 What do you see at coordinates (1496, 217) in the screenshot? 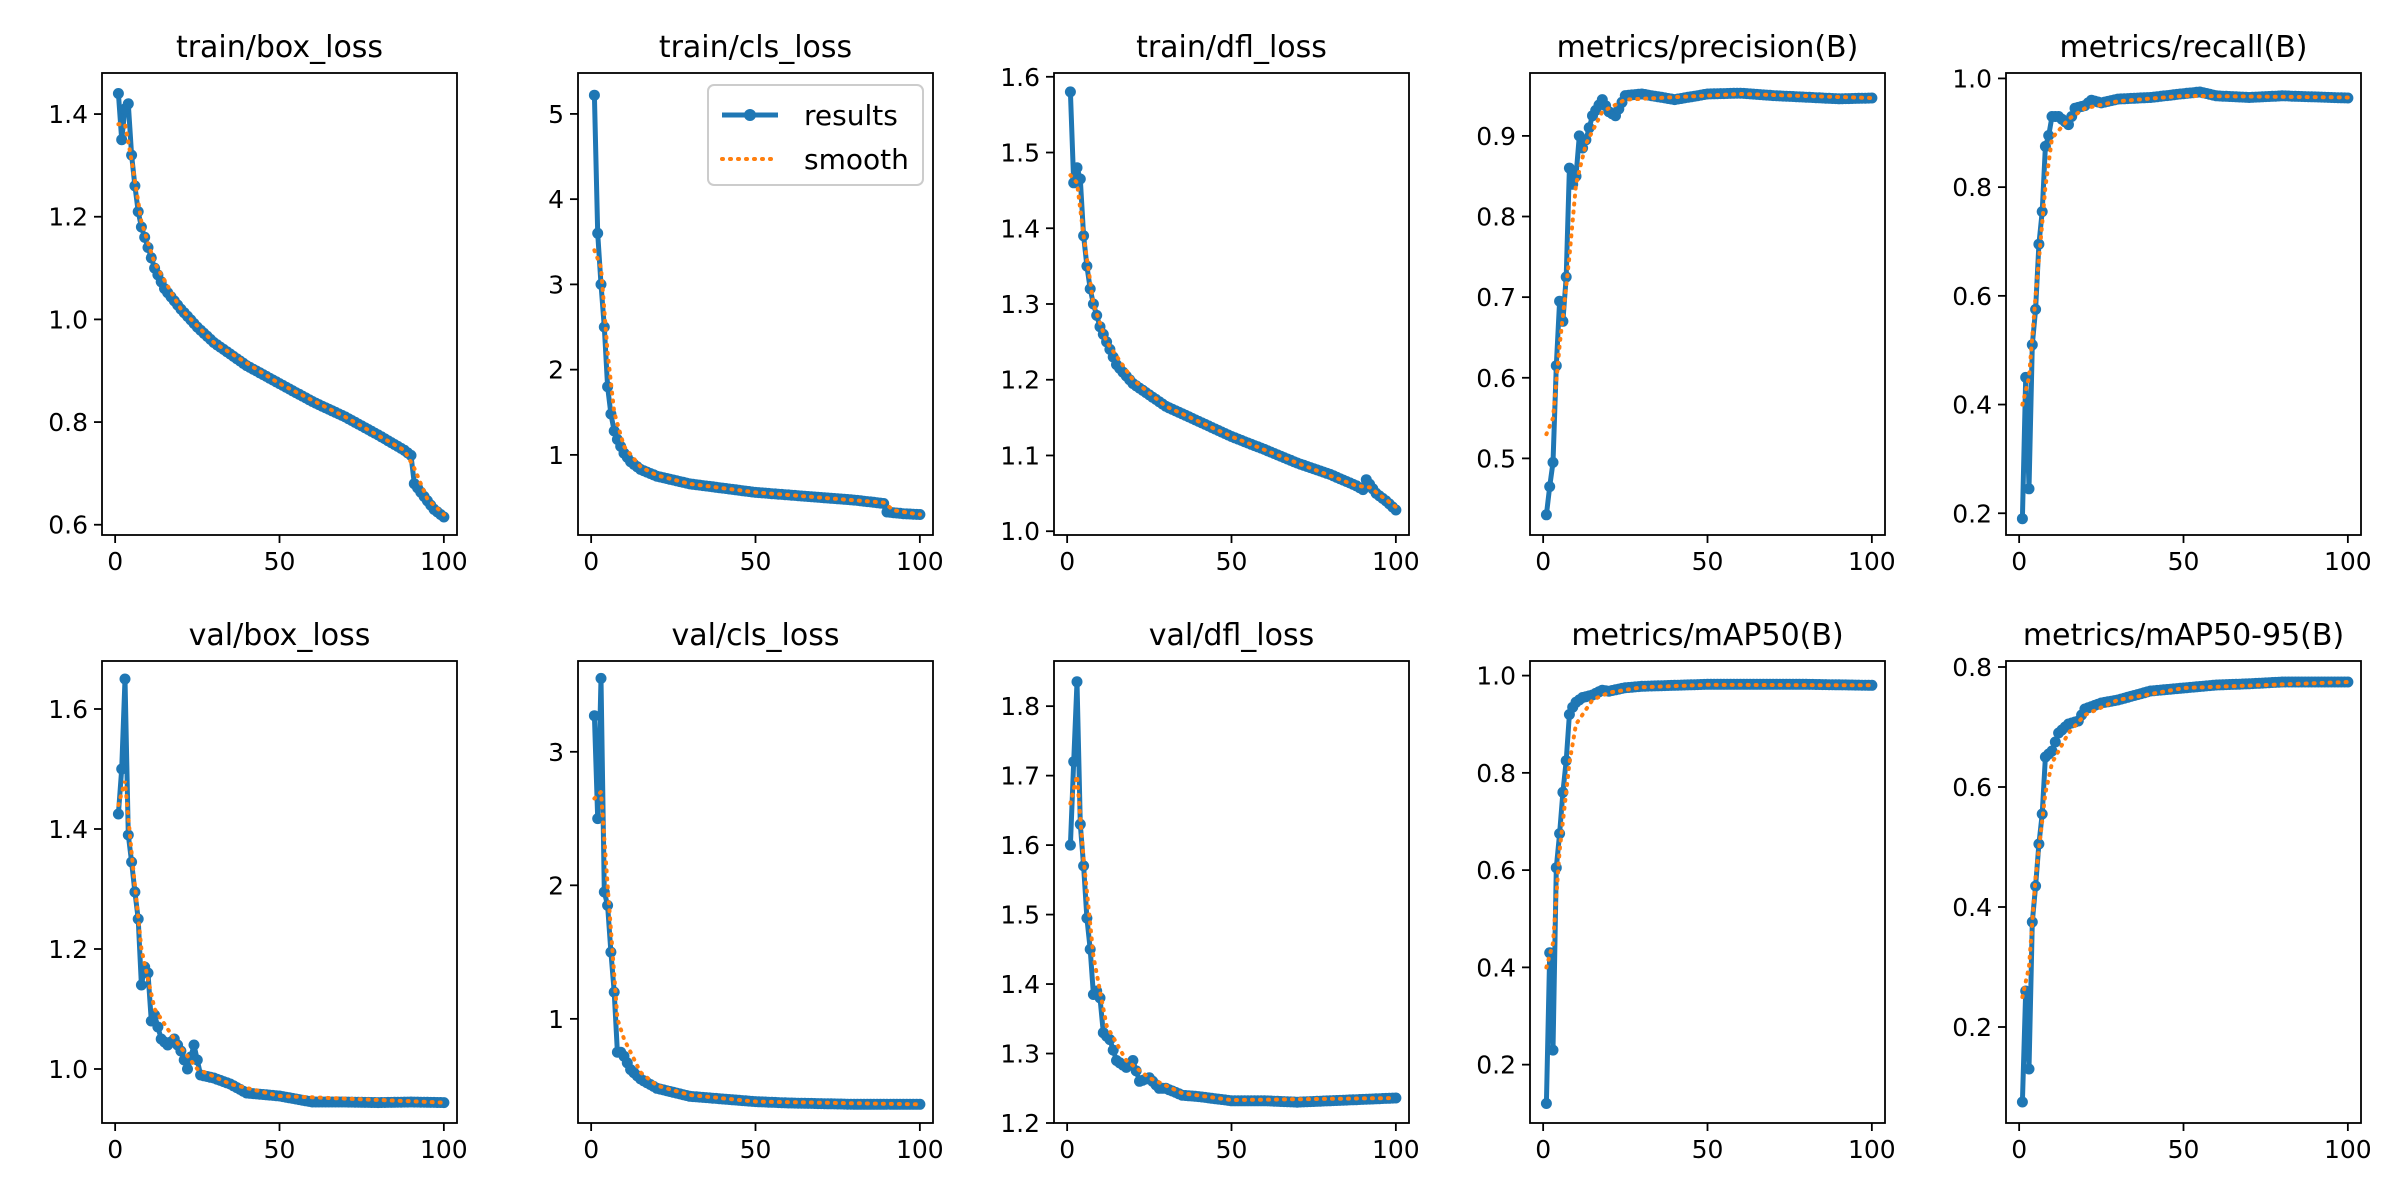
I see `y-tick-label-metrics-precision-b-3: 0.8` at bounding box center [1496, 217].